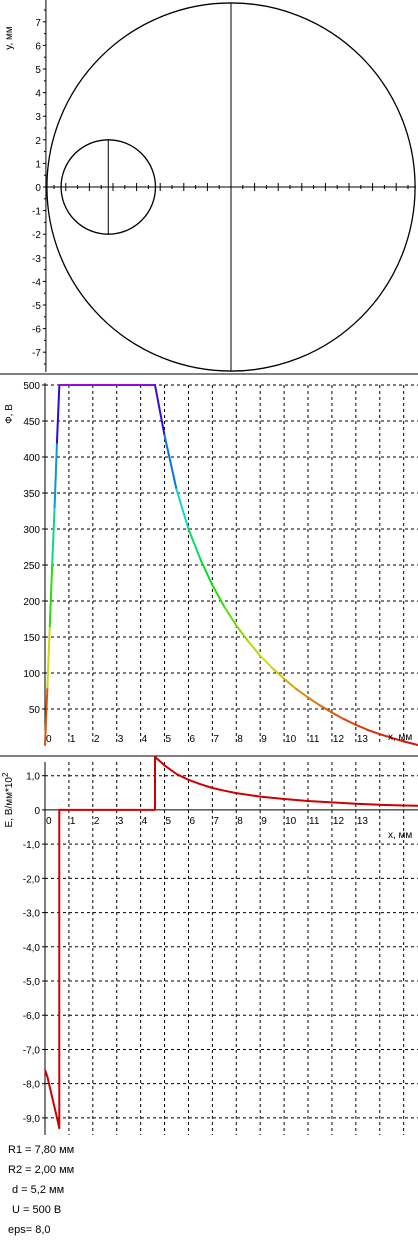 The height and width of the screenshot is (1247, 418). Describe the element at coordinates (97, 739) in the screenshot. I see `potential-x-tick-label: 2` at that location.